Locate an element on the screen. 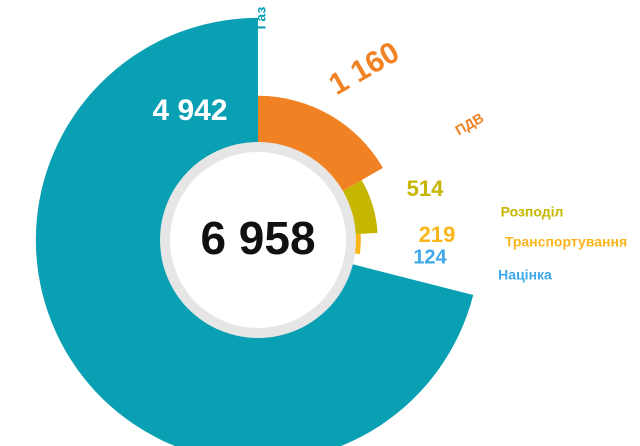 The image size is (640, 446). legend-label: Транспортування is located at coordinates (566, 242).